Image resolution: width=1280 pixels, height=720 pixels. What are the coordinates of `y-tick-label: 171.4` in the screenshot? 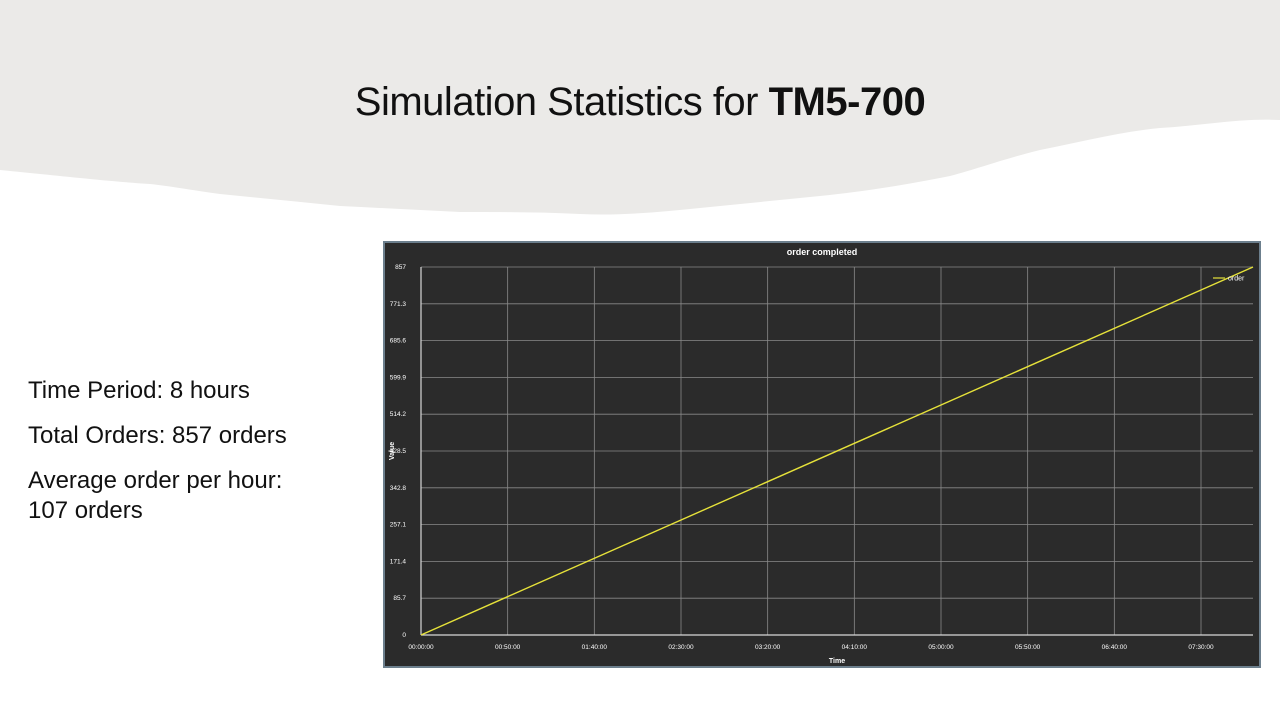 It's located at (398, 561).